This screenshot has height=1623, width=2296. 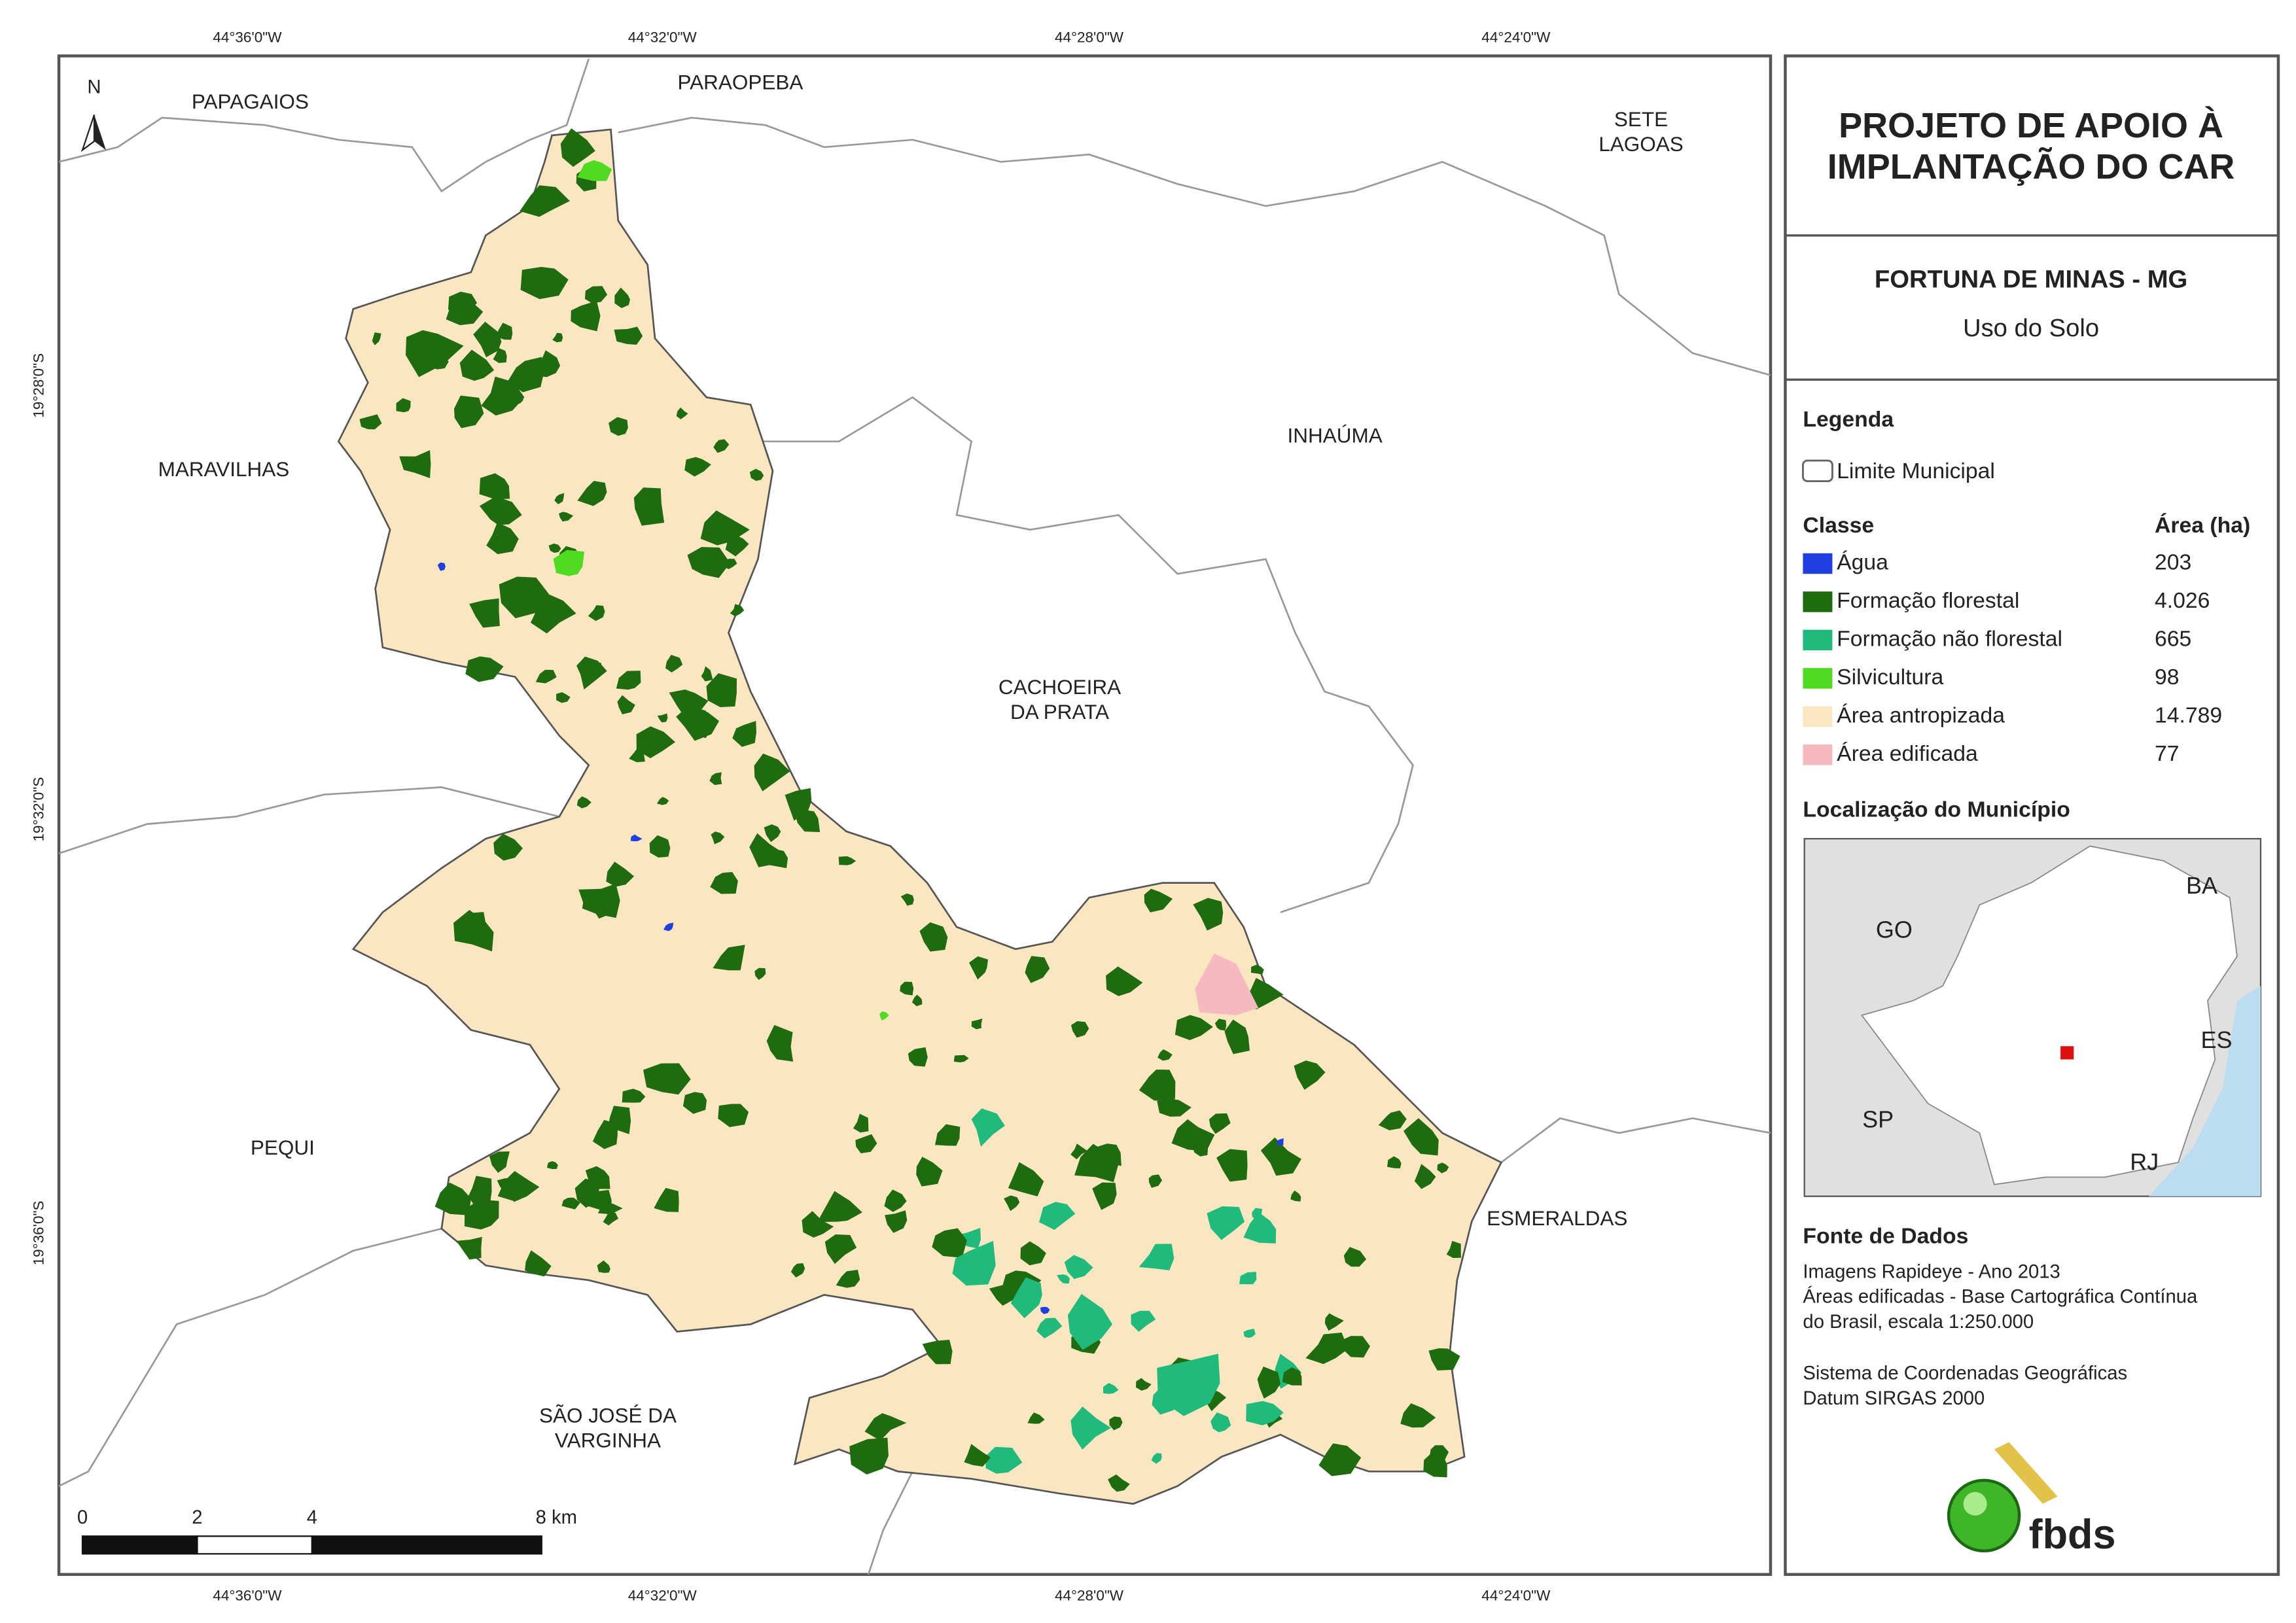 What do you see at coordinates (224, 469) in the screenshot?
I see `place-label: MARAVILHAS` at bounding box center [224, 469].